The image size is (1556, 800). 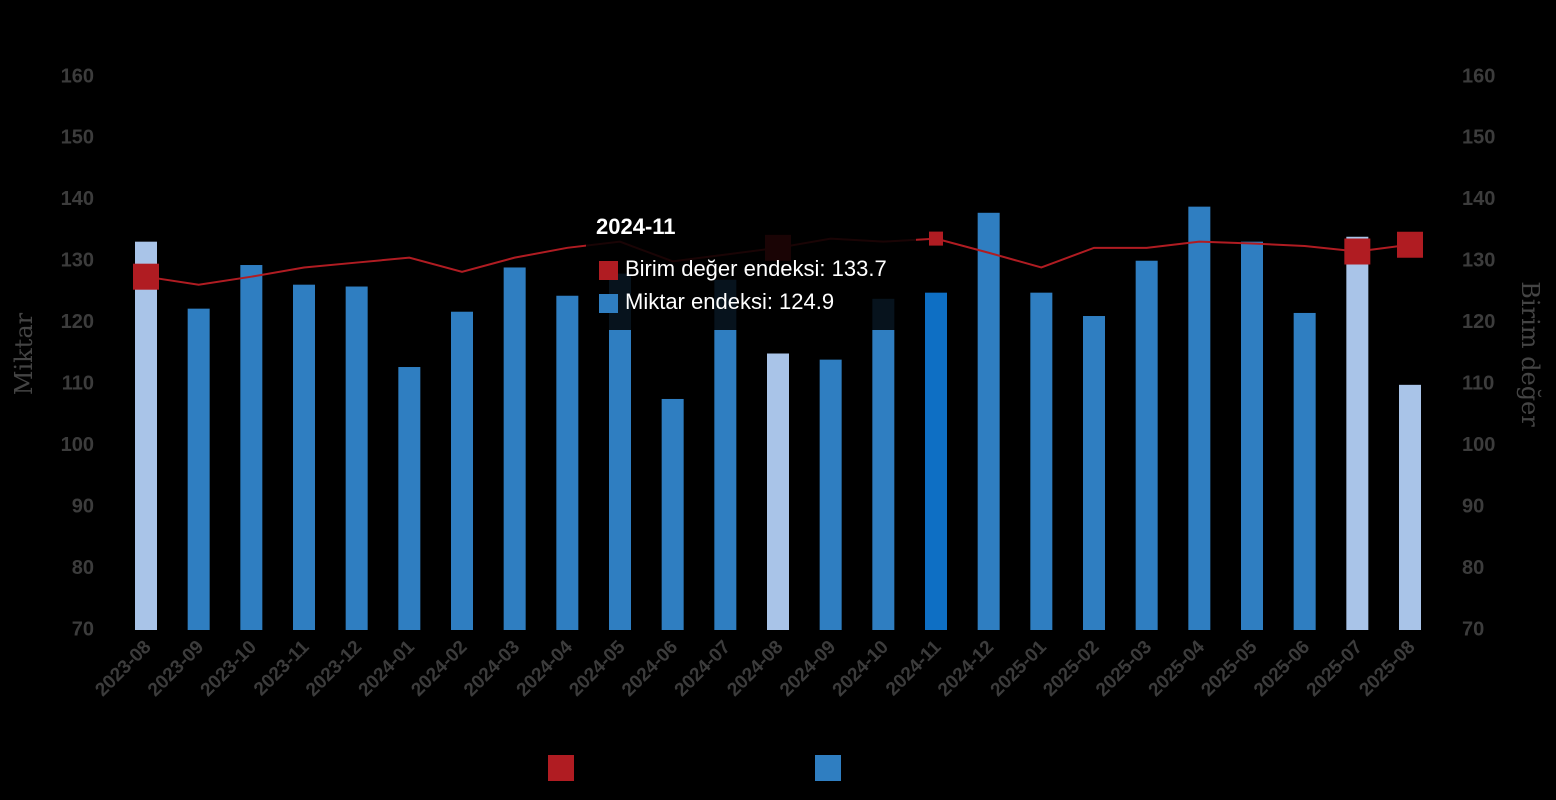 What do you see at coordinates (913, 768) in the screenshot?
I see `legend-label: Miktar endeksi` at bounding box center [913, 768].